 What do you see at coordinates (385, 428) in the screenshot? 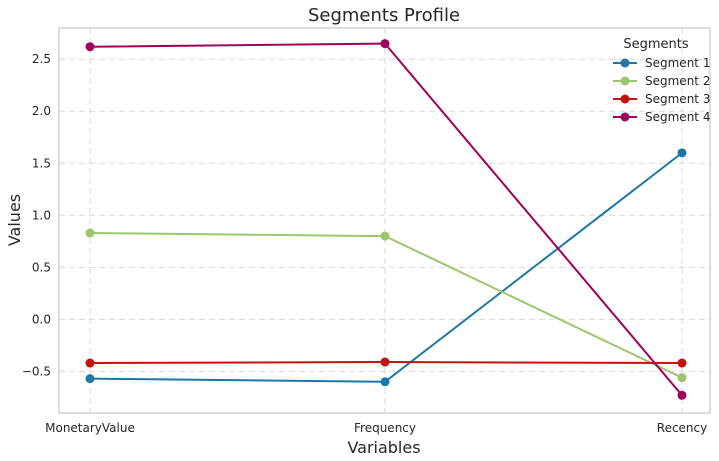
I see `x-tick-label: Frequency` at bounding box center [385, 428].